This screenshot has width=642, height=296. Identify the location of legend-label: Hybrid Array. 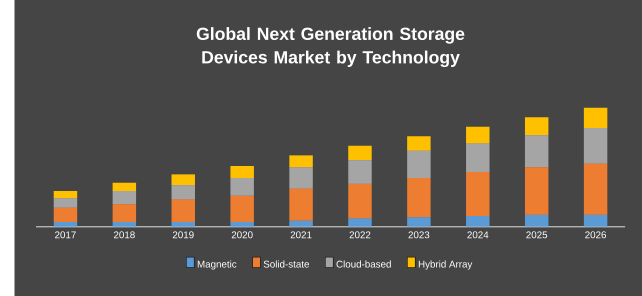
(445, 265).